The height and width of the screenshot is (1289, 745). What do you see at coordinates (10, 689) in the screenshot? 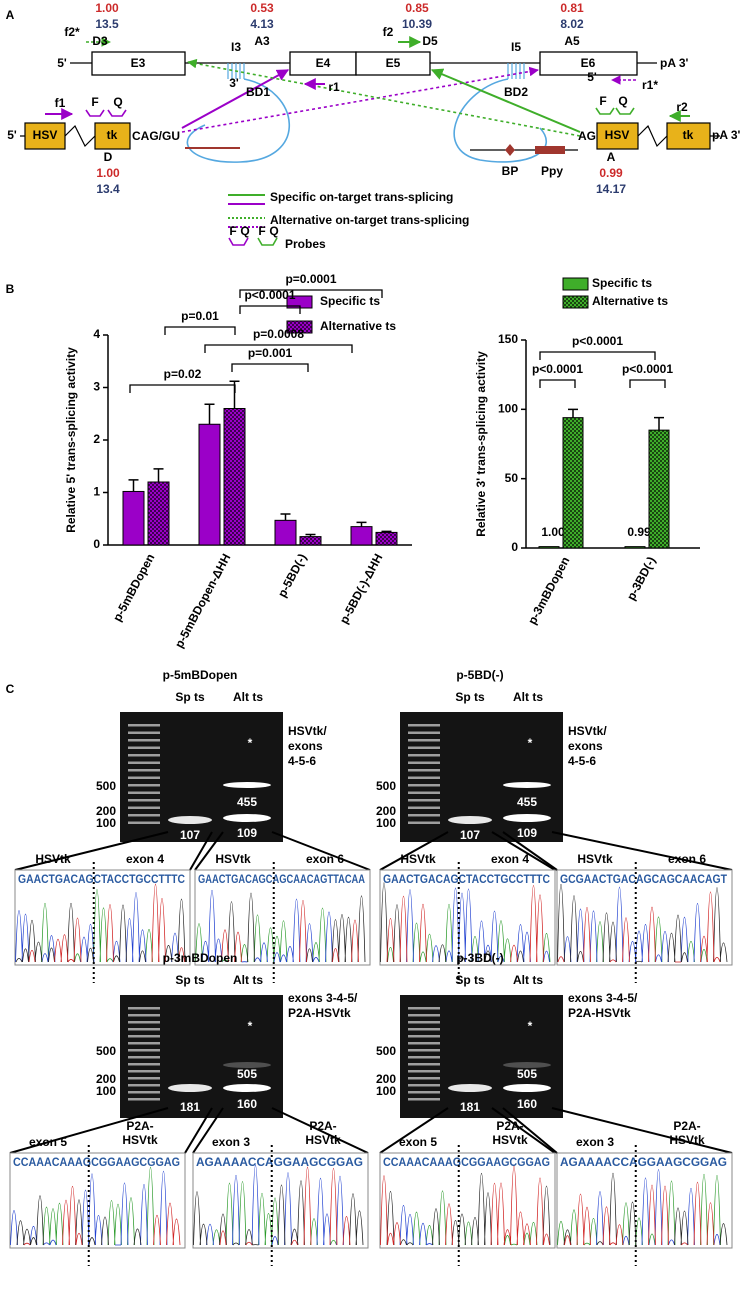
I see `panel-label: C` at bounding box center [10, 689].